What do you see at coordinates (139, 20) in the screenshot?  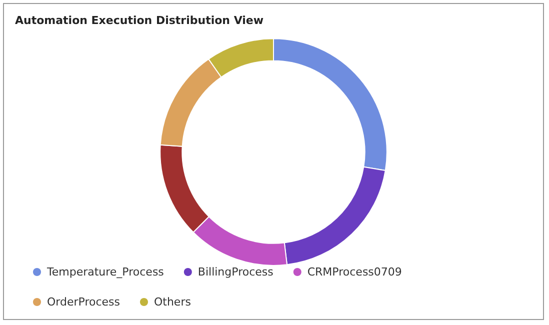 I see `chart-title: Automation Execution Distribution View` at bounding box center [139, 20].